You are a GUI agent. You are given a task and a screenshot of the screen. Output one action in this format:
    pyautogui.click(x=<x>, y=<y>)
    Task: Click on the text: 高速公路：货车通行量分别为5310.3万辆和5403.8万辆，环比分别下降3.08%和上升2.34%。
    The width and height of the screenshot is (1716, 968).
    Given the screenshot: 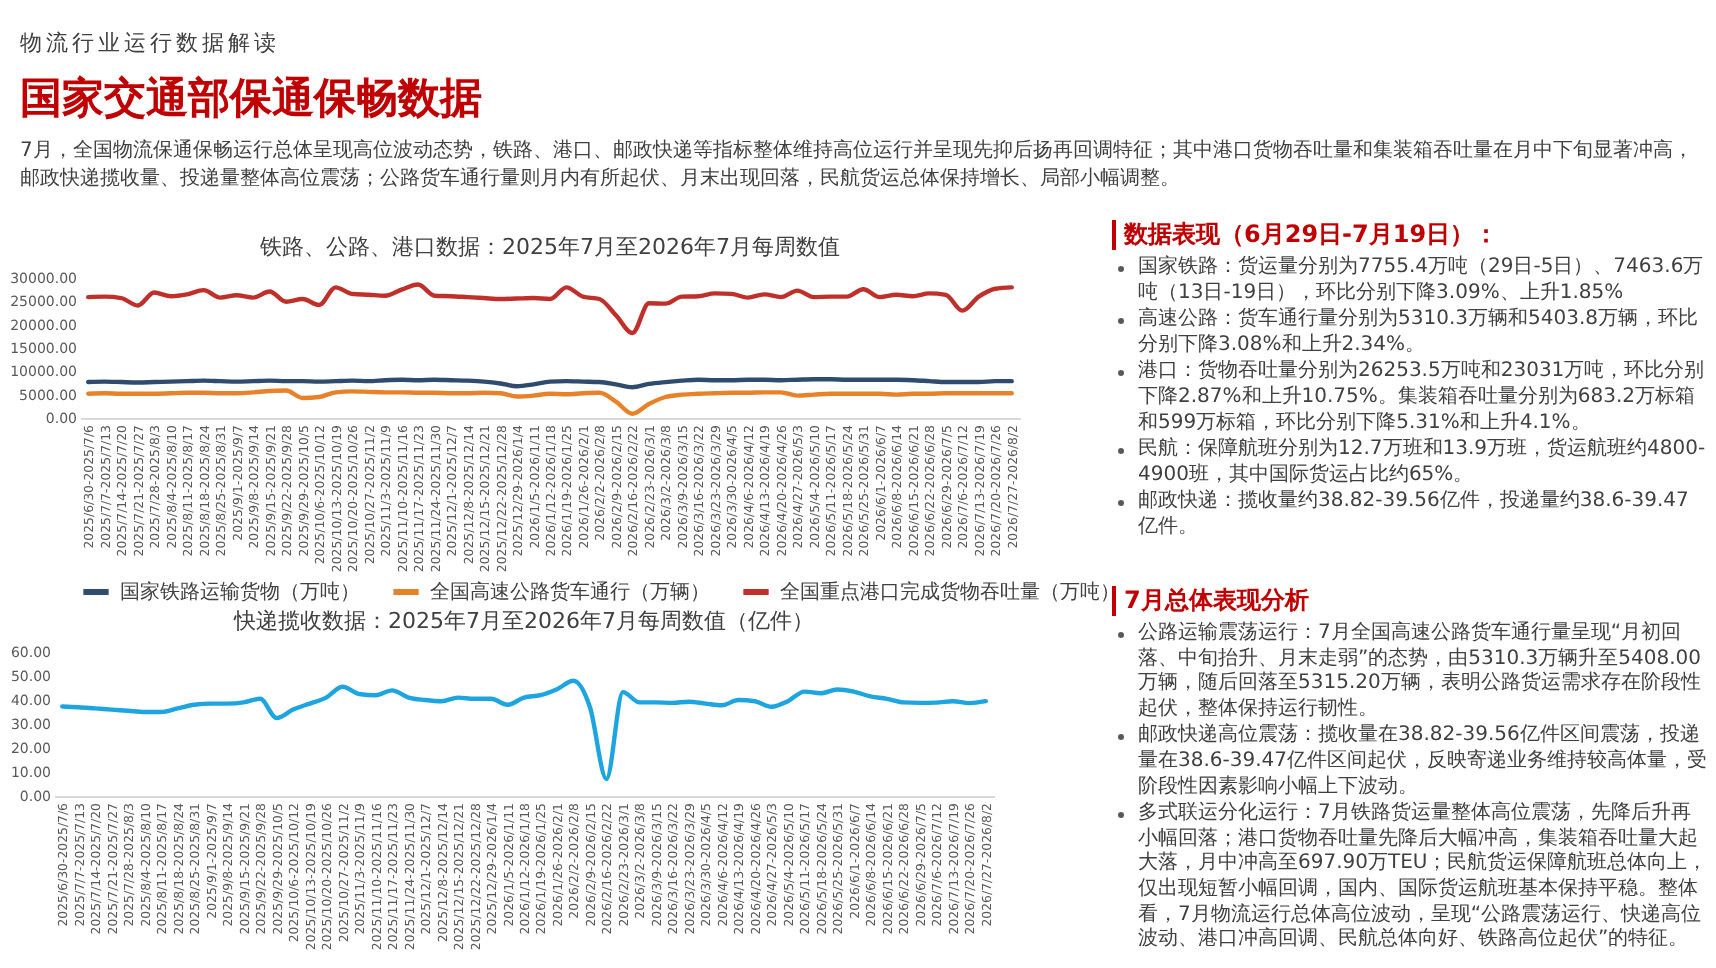 What is the action you would take?
    pyautogui.click(x=1418, y=333)
    